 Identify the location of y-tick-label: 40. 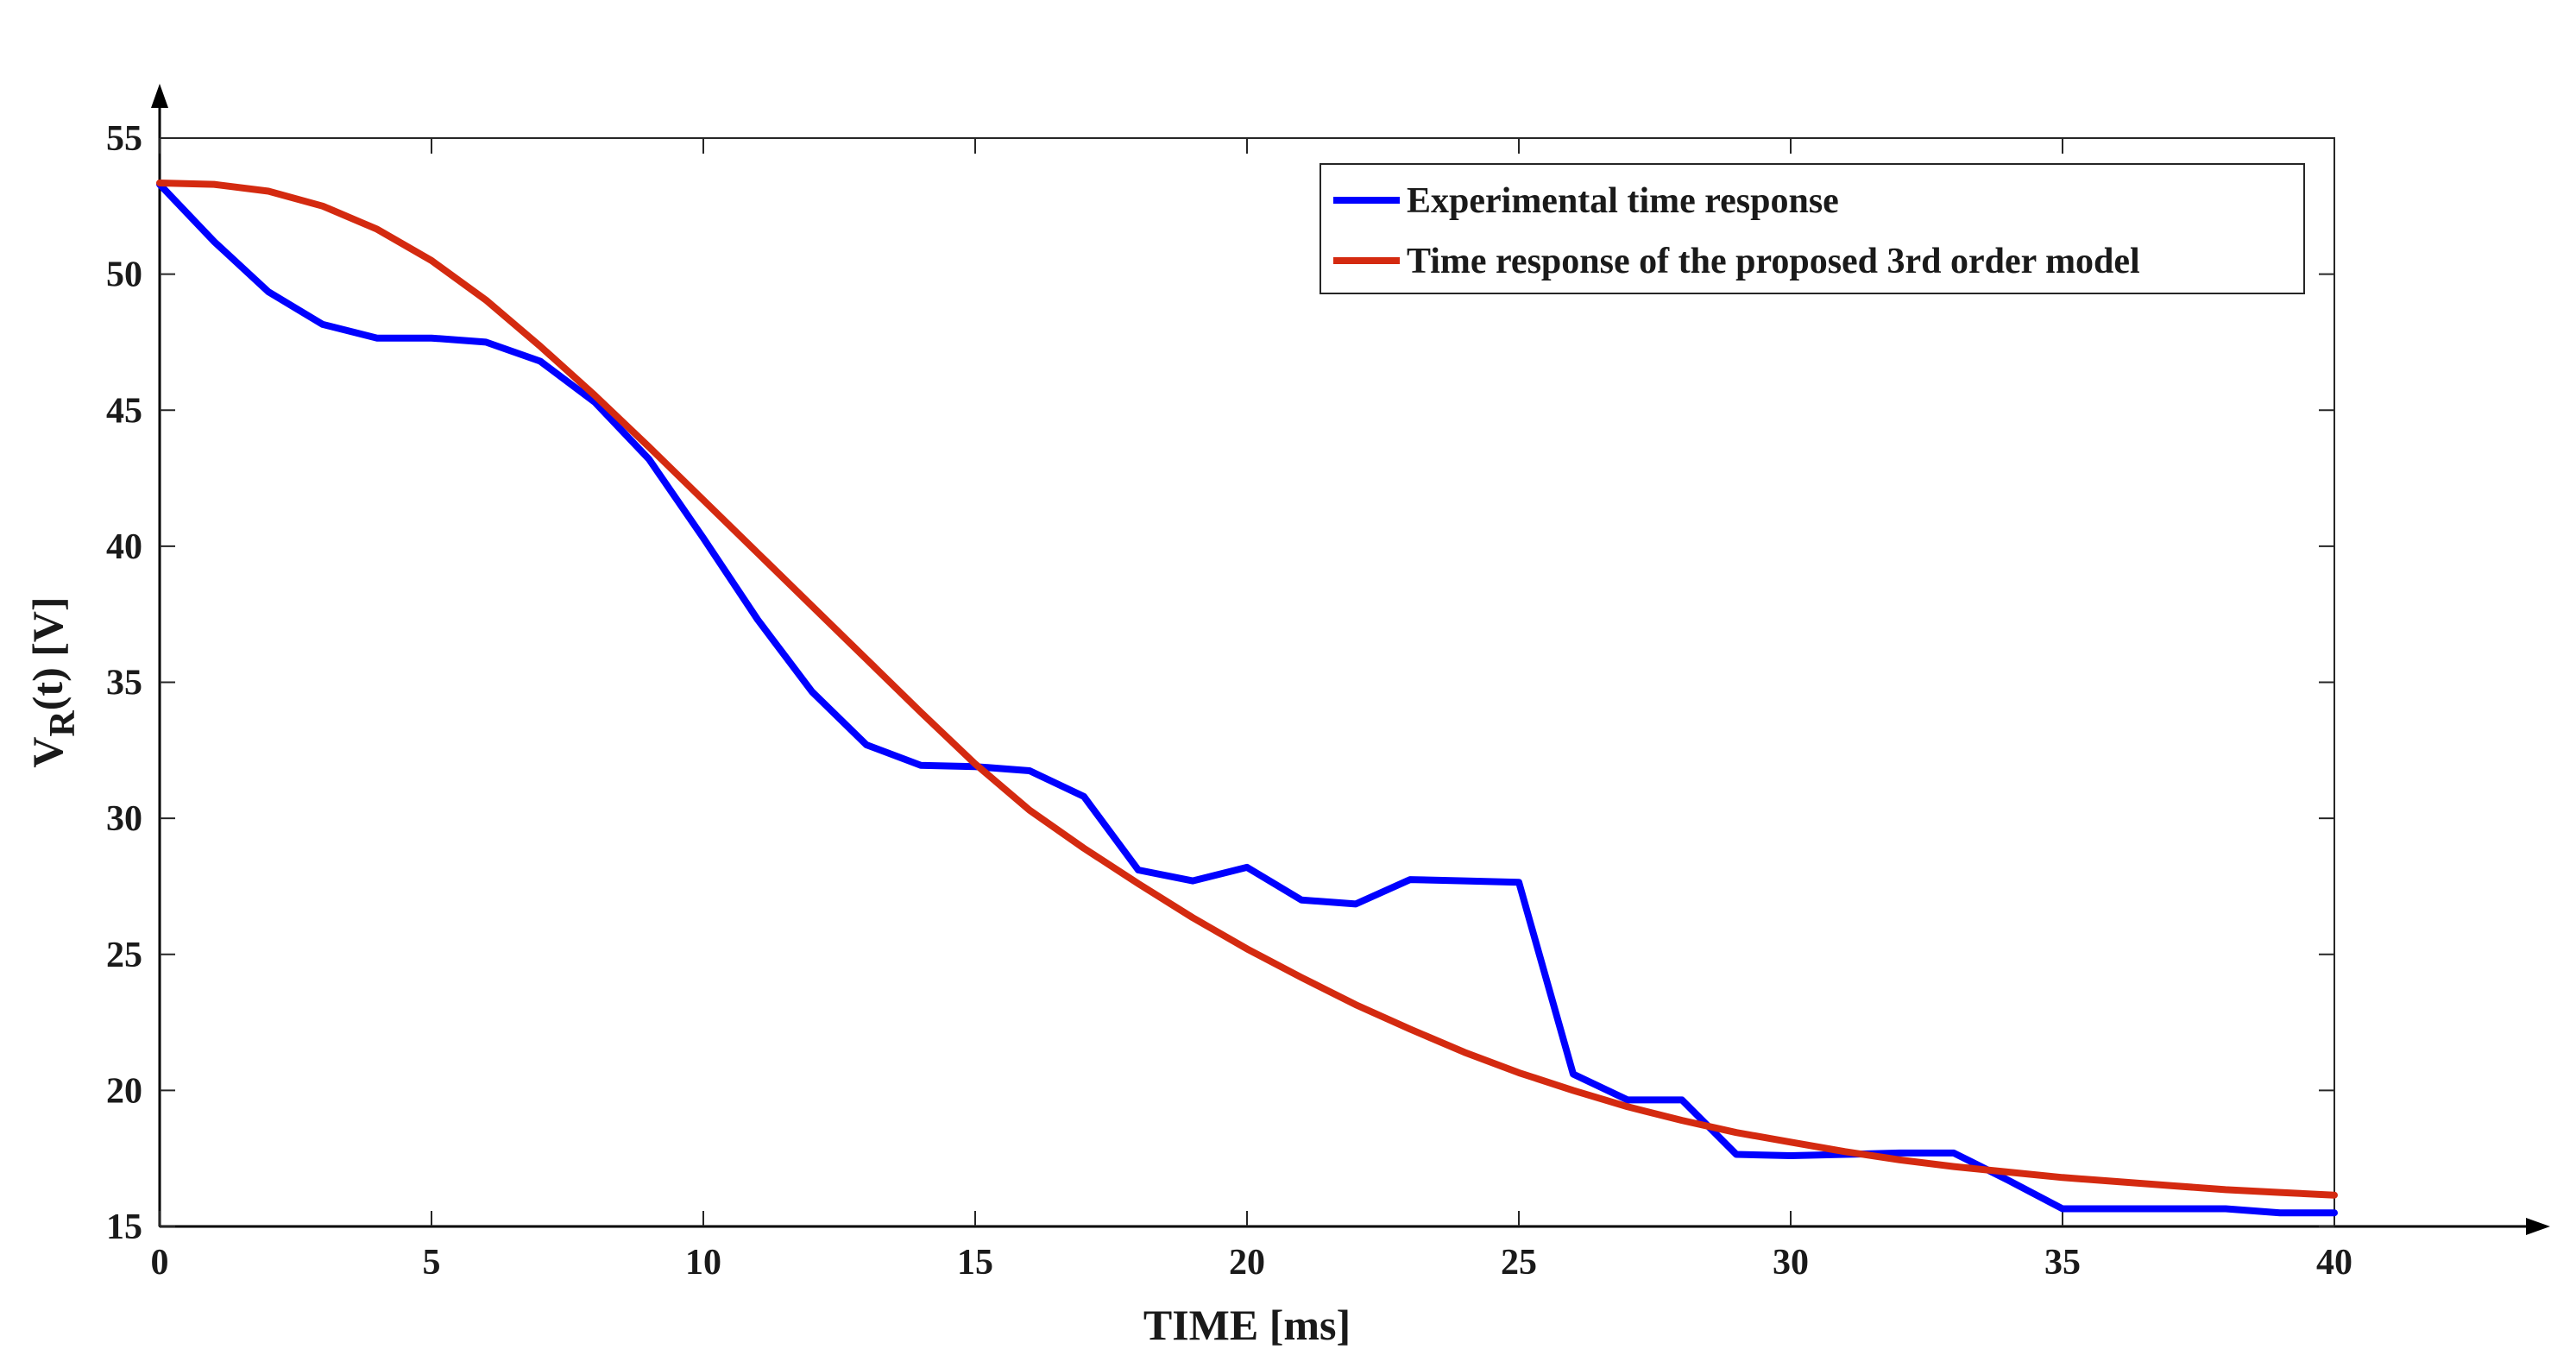
(124, 547).